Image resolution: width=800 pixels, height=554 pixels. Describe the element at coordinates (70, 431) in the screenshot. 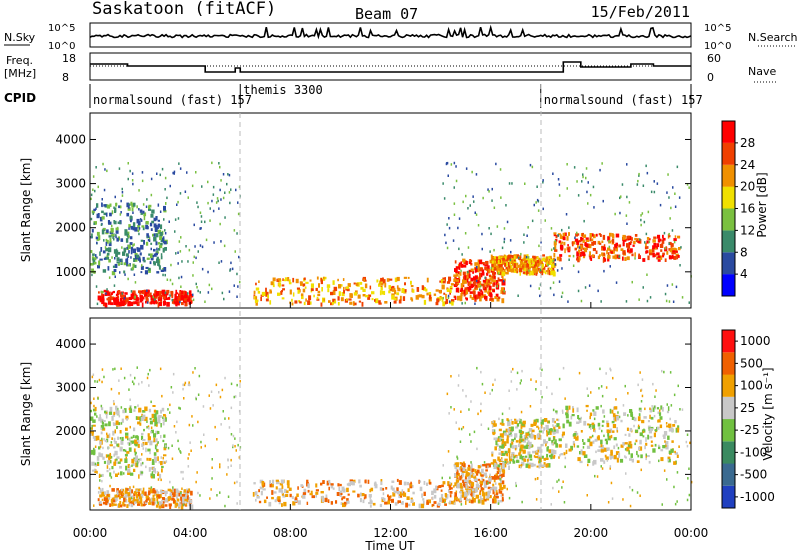

I see `velocity-ytick-label: 2000` at that location.